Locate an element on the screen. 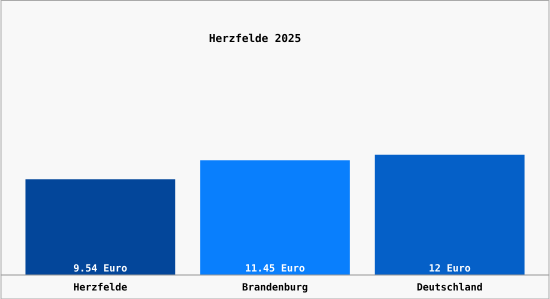 This screenshot has height=299, width=550. x-tick-label: Herzfelde is located at coordinates (100, 286).